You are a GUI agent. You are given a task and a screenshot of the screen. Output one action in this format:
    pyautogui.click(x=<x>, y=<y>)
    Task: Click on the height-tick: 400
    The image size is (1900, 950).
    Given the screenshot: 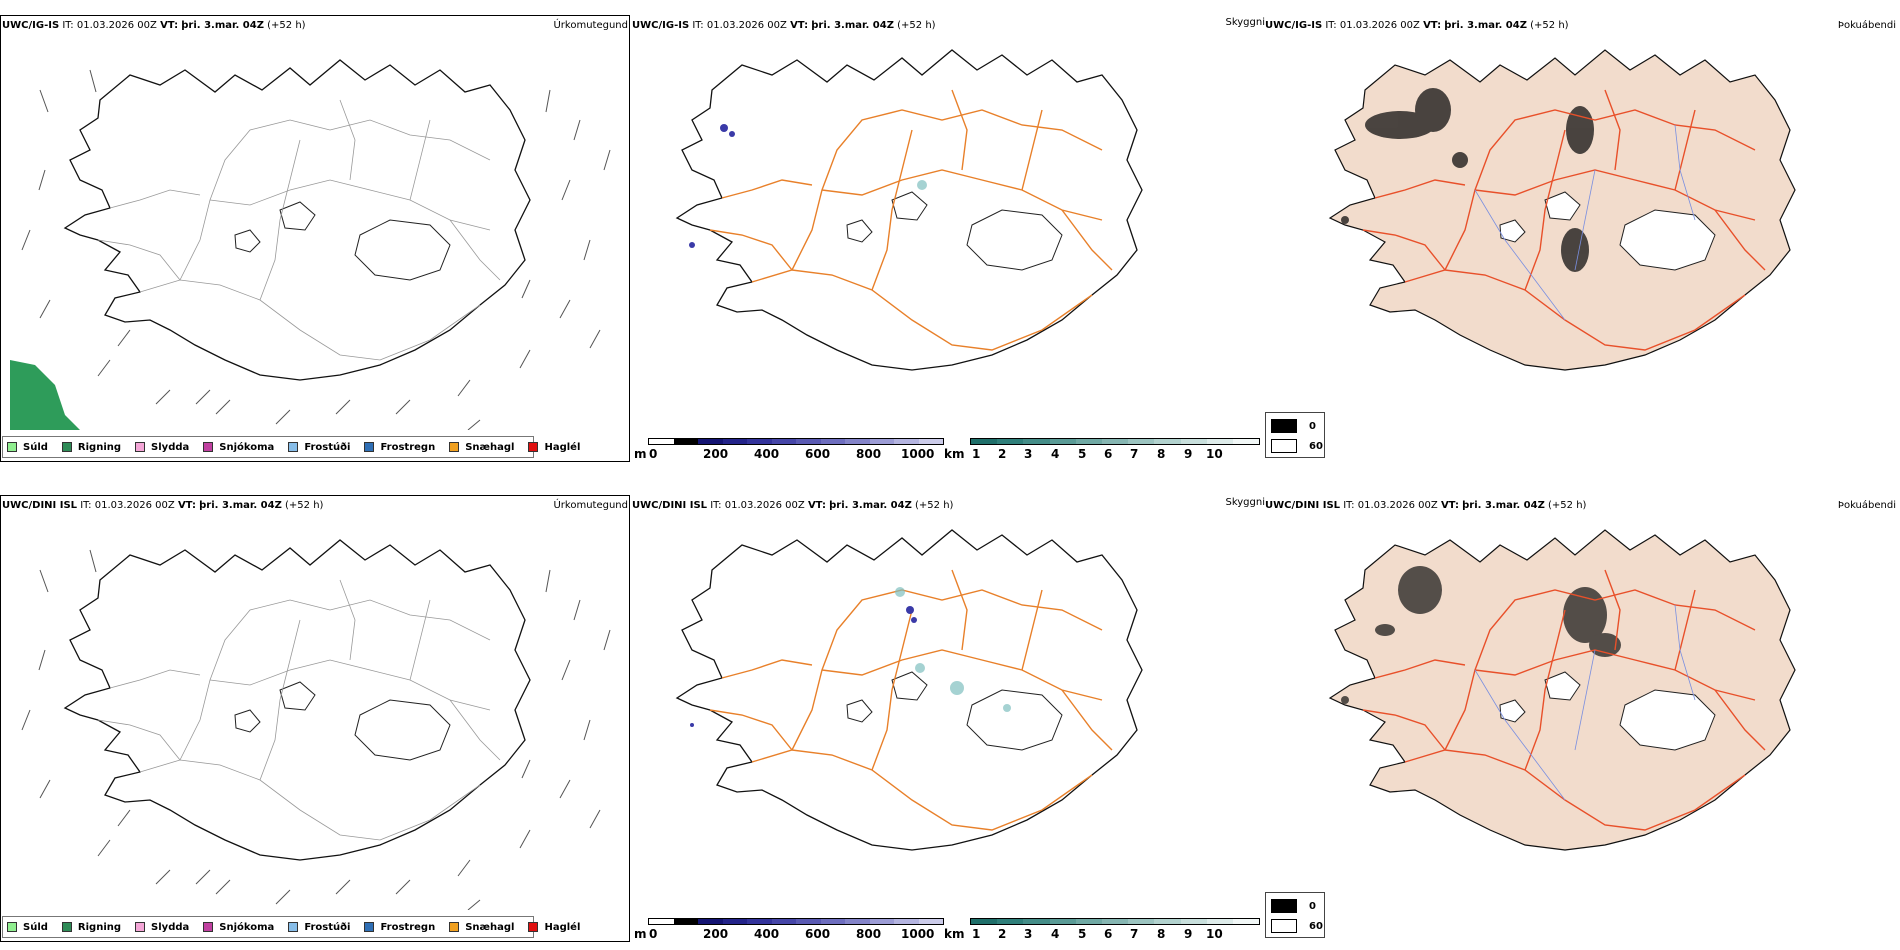 What is the action you would take?
    pyautogui.click(x=767, y=454)
    